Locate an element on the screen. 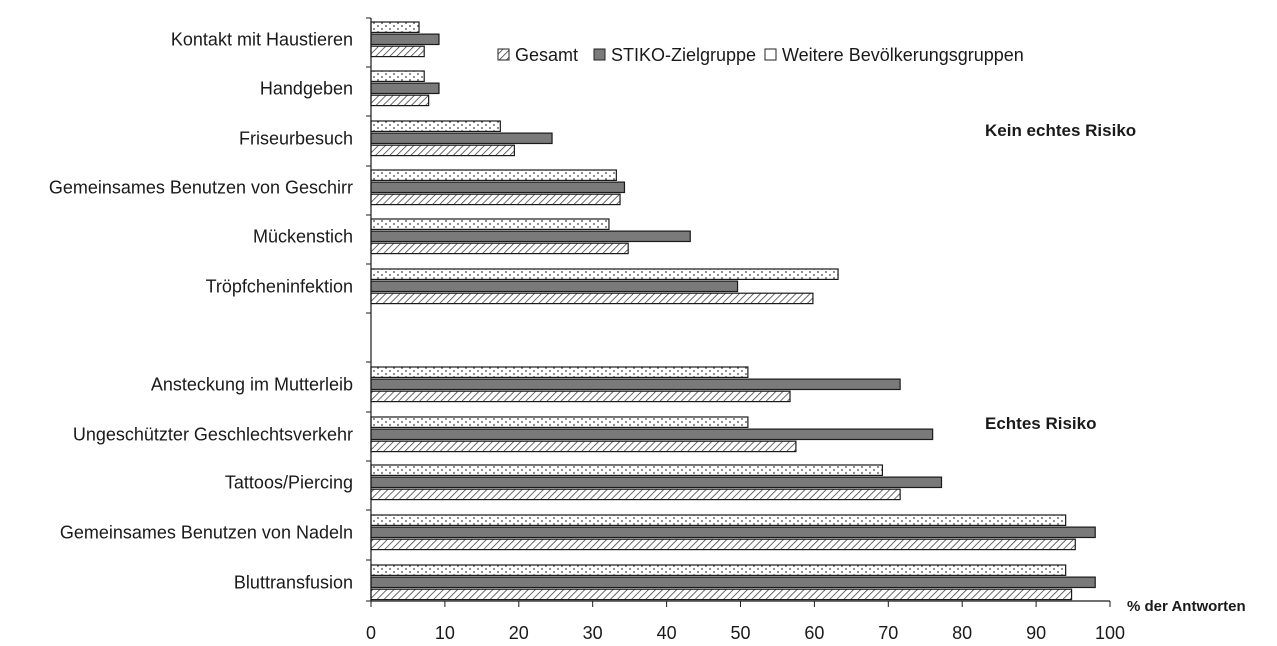 The image size is (1277, 646). legend-label-stiko: STIKO-Zielgruppe is located at coordinates (683, 55).